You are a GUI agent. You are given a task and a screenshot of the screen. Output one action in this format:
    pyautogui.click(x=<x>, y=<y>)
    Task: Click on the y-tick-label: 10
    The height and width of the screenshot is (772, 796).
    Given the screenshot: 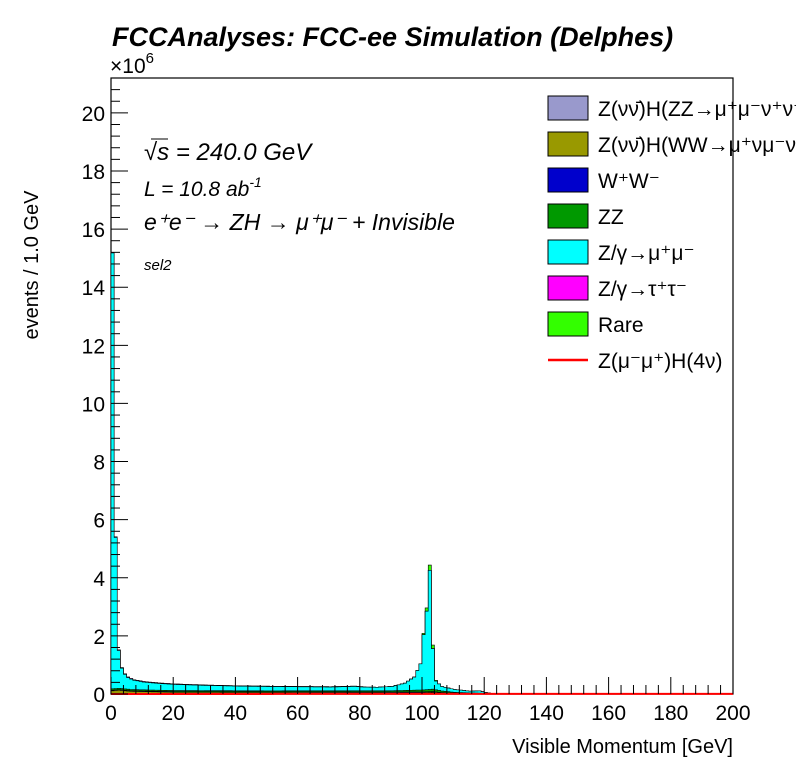 What is the action you would take?
    pyautogui.click(x=93, y=404)
    